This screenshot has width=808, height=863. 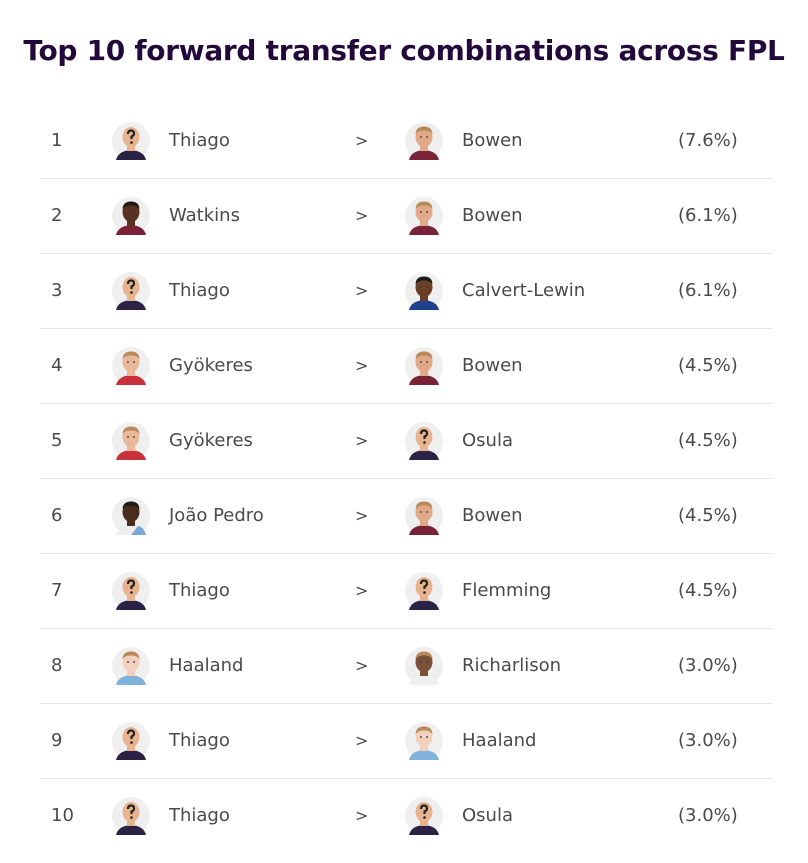 I want to click on table-row: 3 Thiago > Calvert-Lewin (6.1%), so click(x=406, y=290).